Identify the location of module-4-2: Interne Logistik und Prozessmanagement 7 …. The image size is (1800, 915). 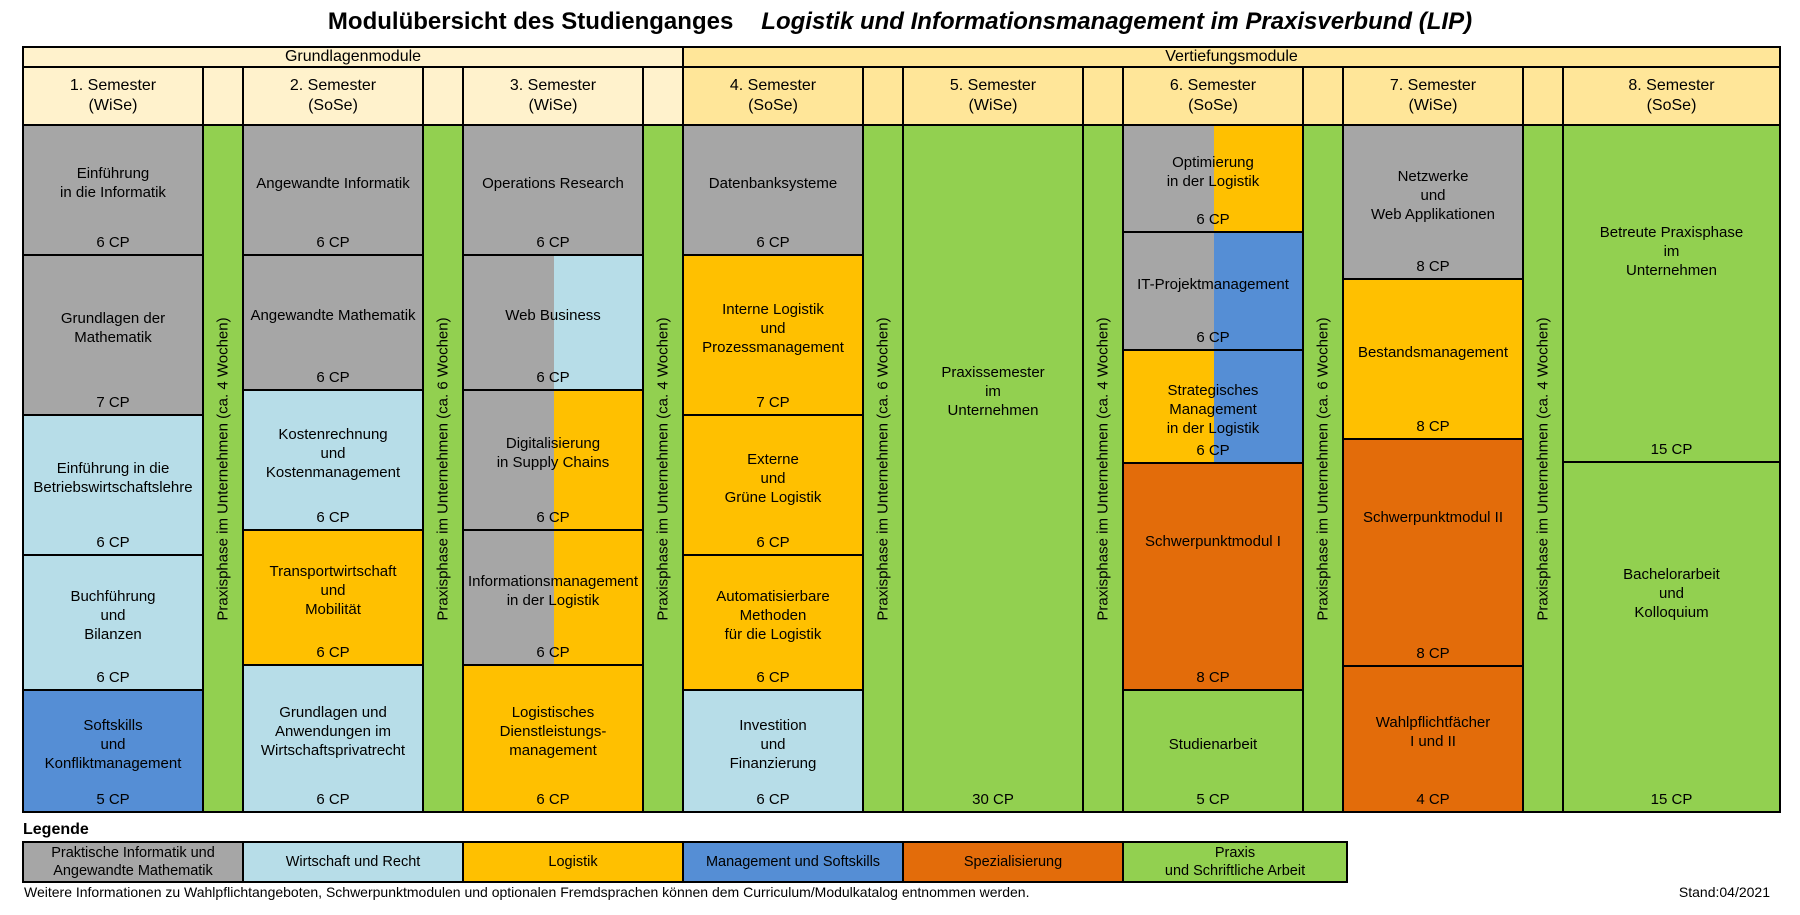
(773, 335).